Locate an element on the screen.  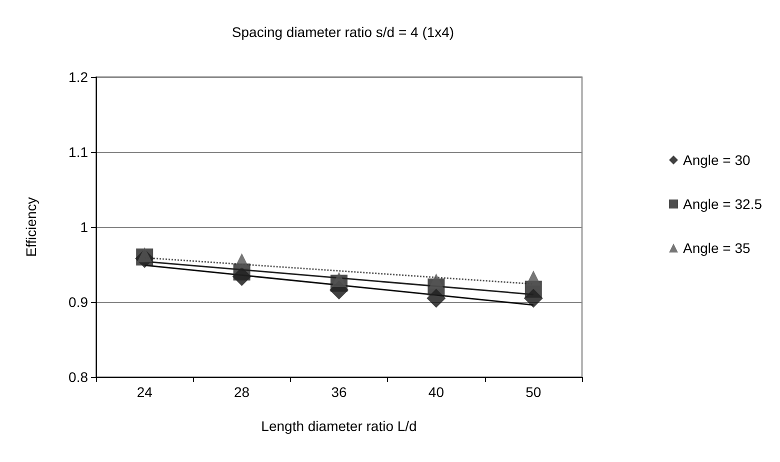
legend-label: Angle = 30 is located at coordinates (716, 160).